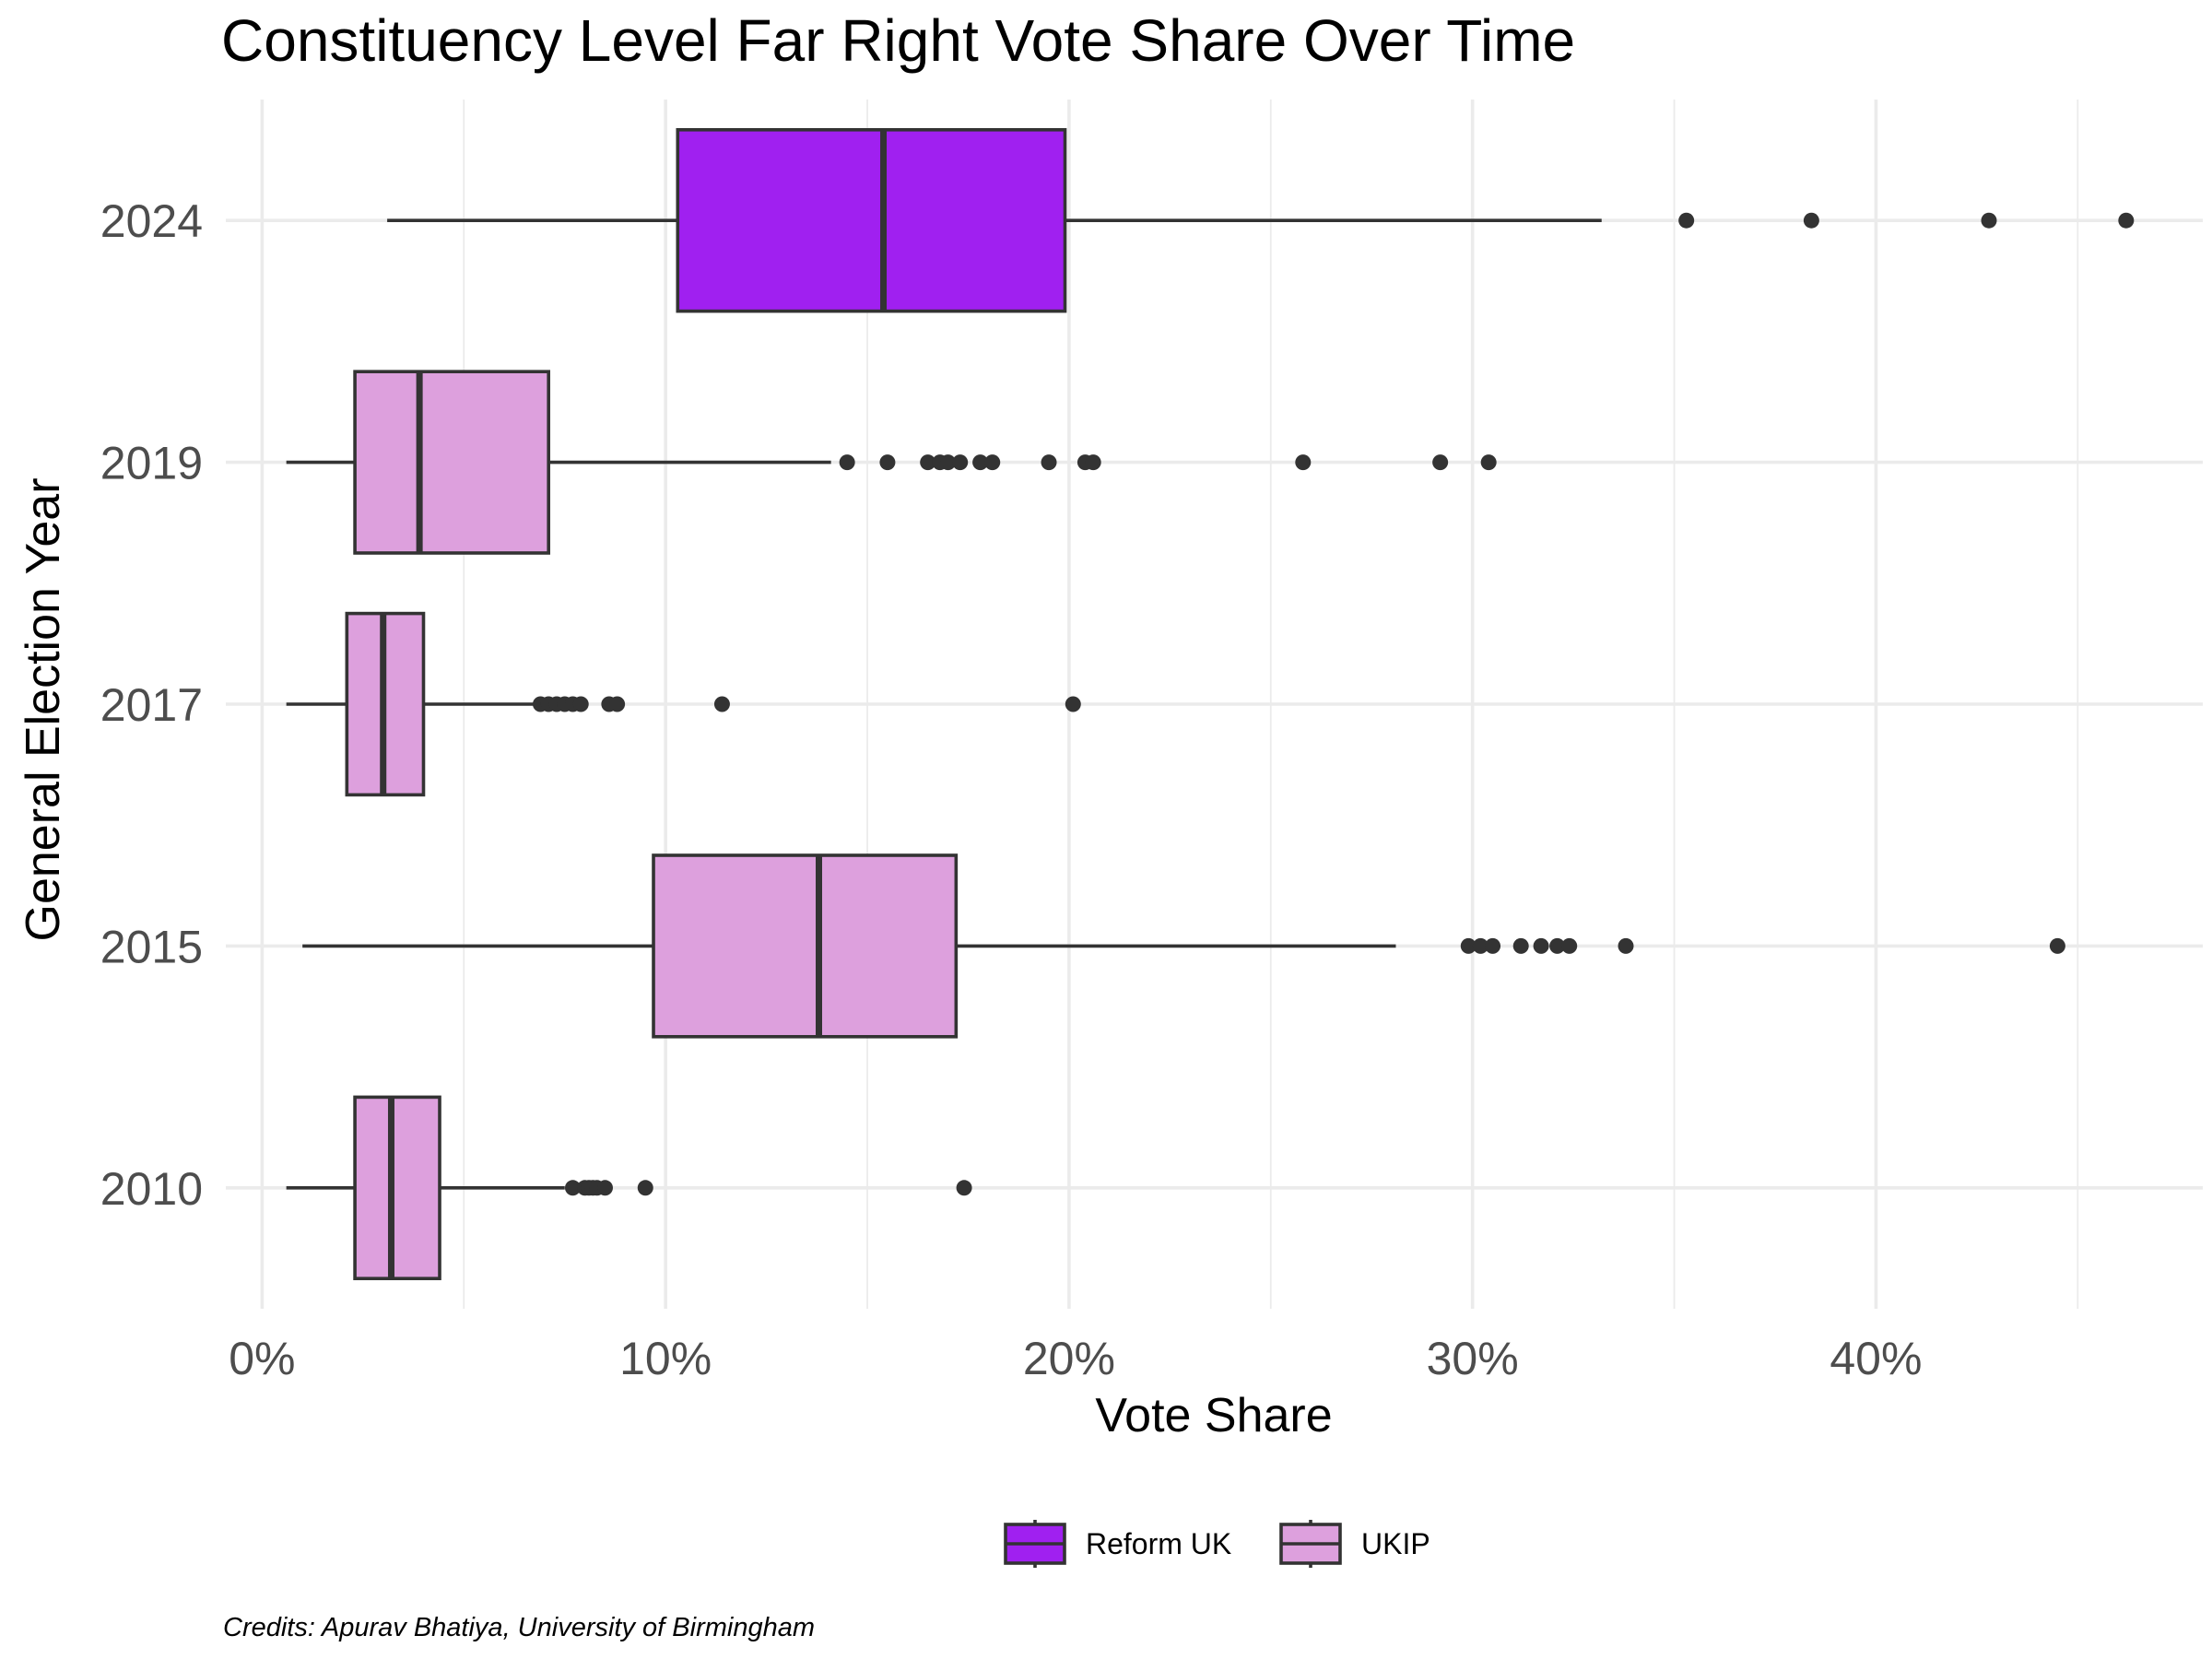  Describe the element at coordinates (262, 1358) in the screenshot. I see `x-tick-label: 0%` at that location.